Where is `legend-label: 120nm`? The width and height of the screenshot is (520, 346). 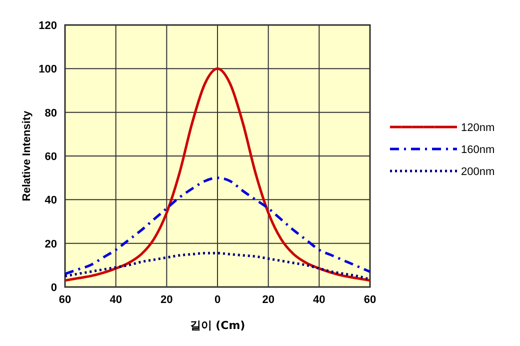 legend-label: 120nm is located at coordinates (478, 128).